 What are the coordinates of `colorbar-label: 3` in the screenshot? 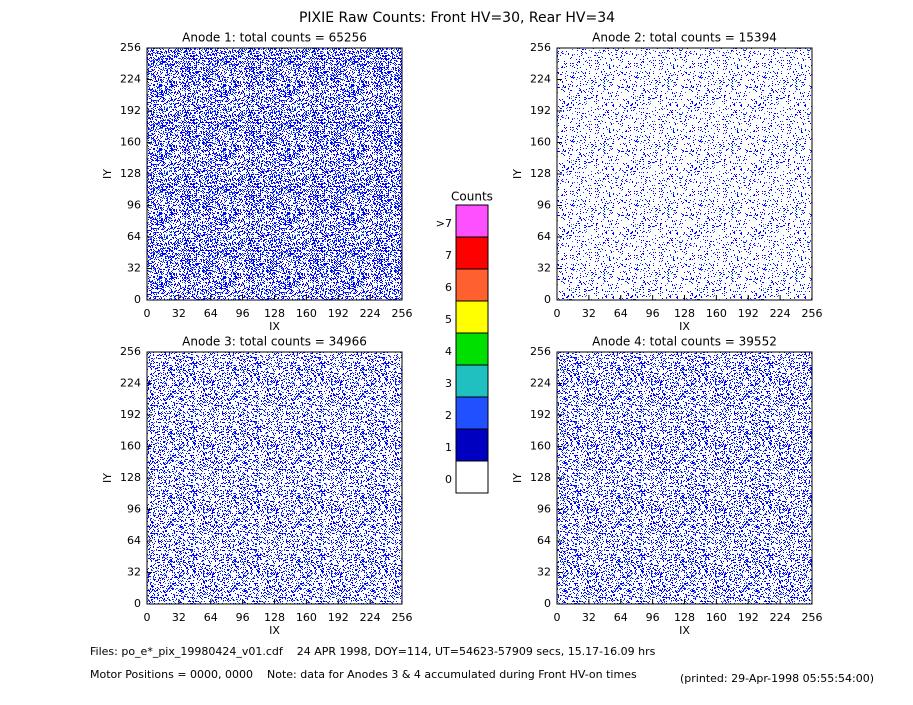 It's located at (448, 383).